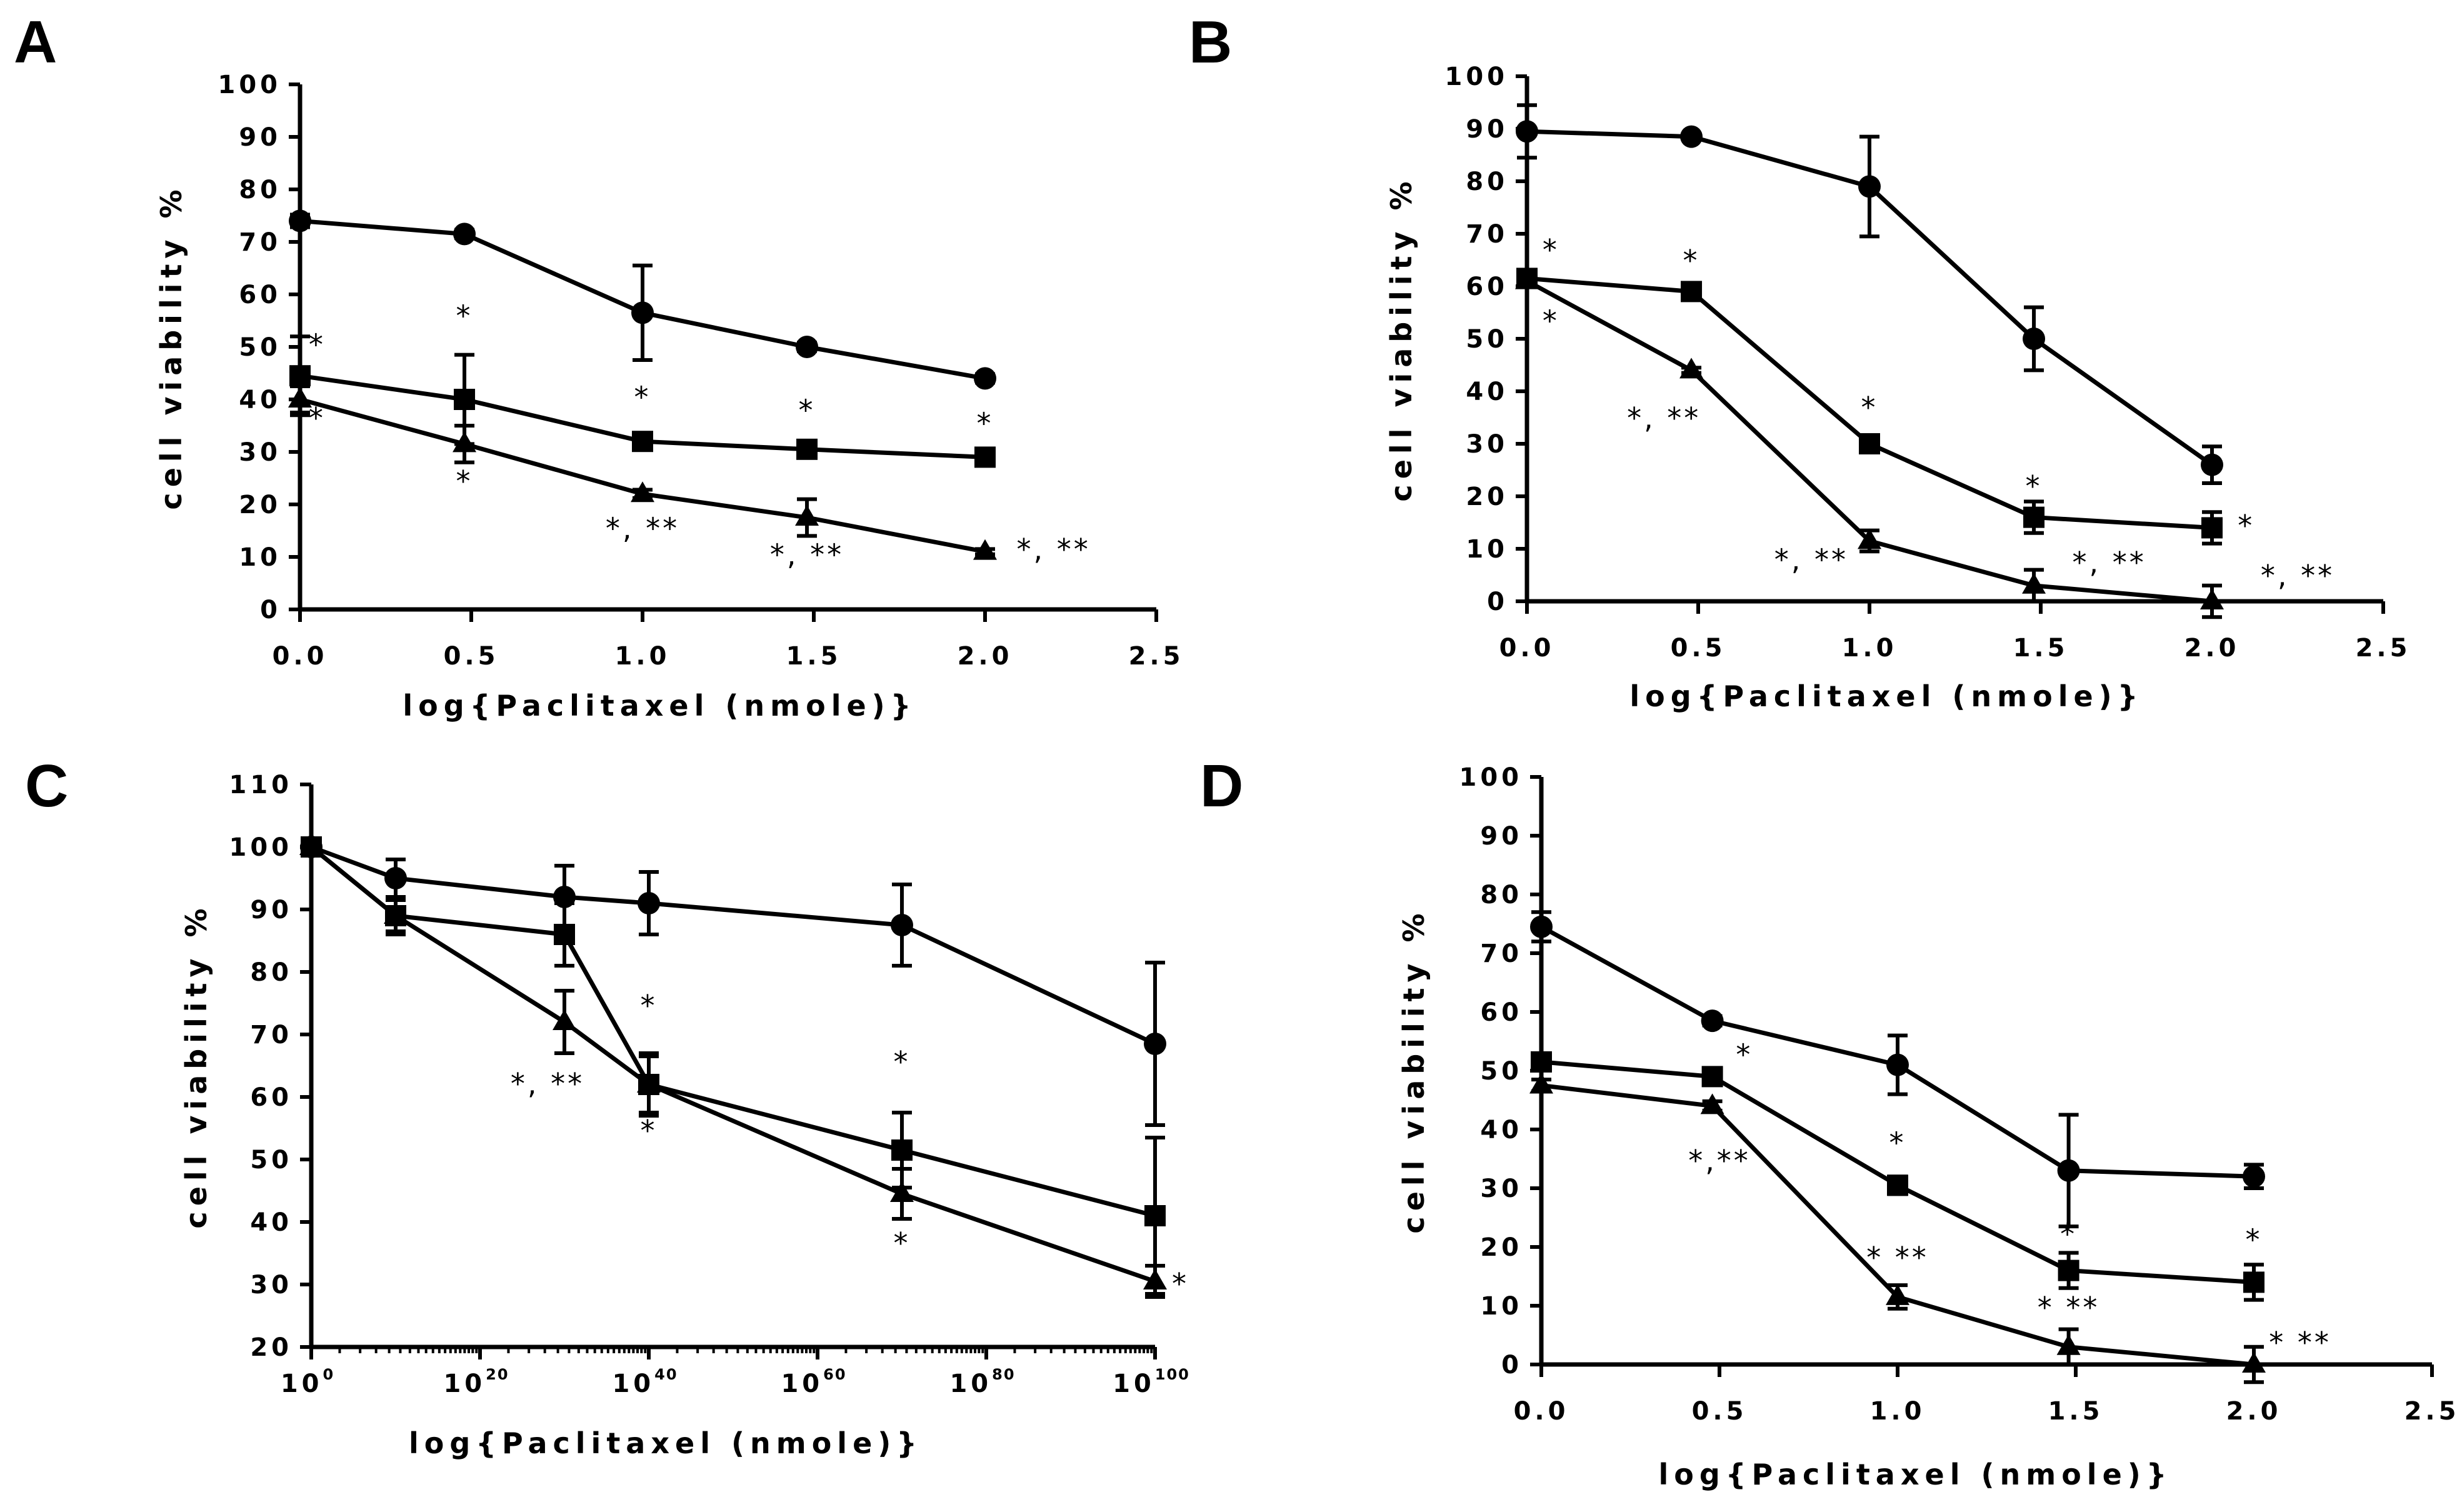 This screenshot has height=1512, width=2462. I want to click on y-axis-title: cell viability %, so click(196, 1065).